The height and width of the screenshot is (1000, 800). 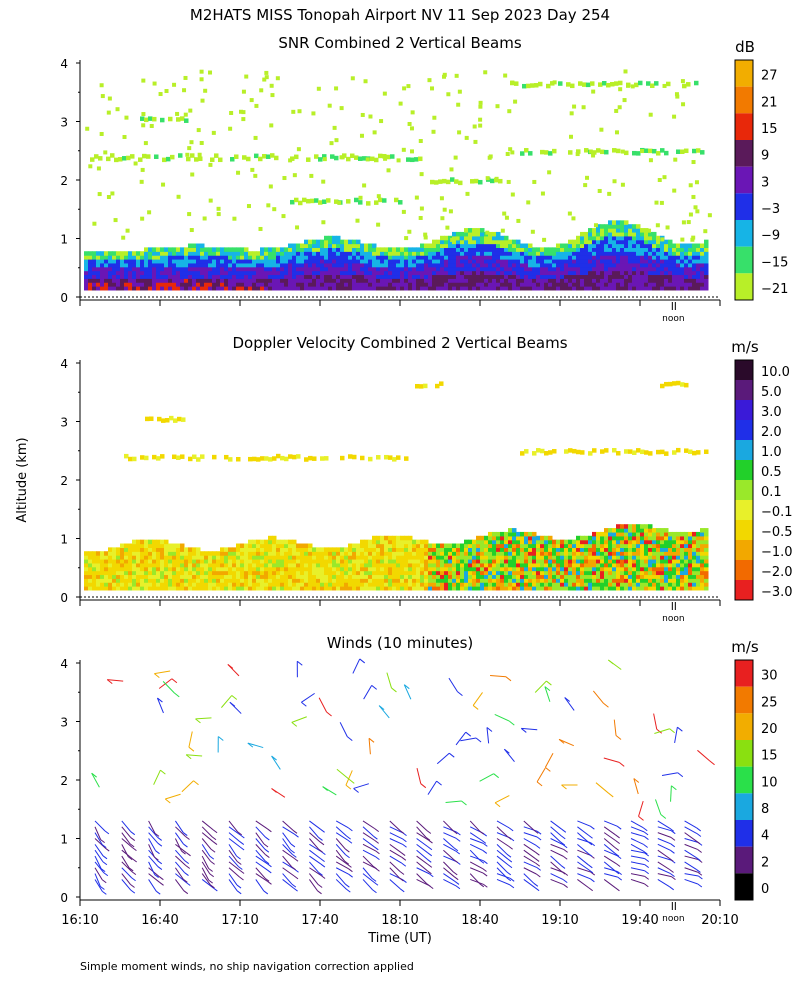 I want to click on wind-barb, so click(x=179, y=873).